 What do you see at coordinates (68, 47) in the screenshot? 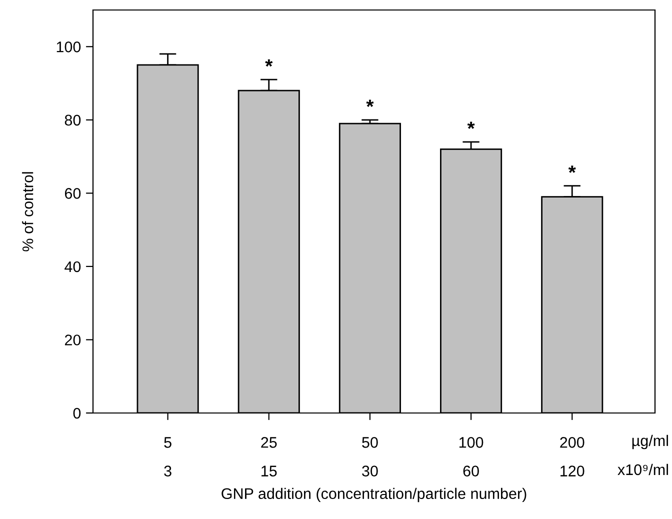
I see `y-tick-label: 100` at bounding box center [68, 47].